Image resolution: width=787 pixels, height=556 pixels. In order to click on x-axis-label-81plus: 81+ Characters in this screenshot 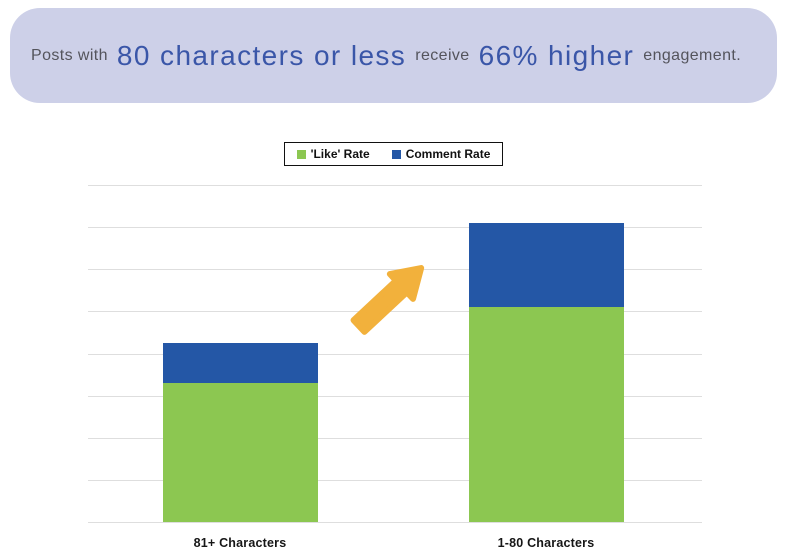, I will do `click(240, 543)`.